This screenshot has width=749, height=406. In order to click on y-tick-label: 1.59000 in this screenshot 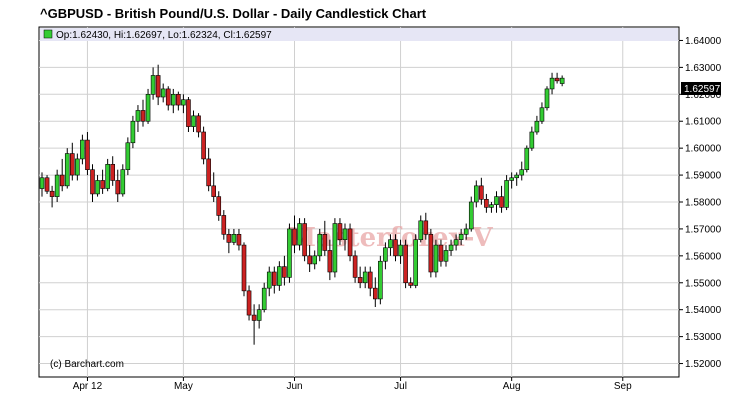, I will do `click(703, 176)`.